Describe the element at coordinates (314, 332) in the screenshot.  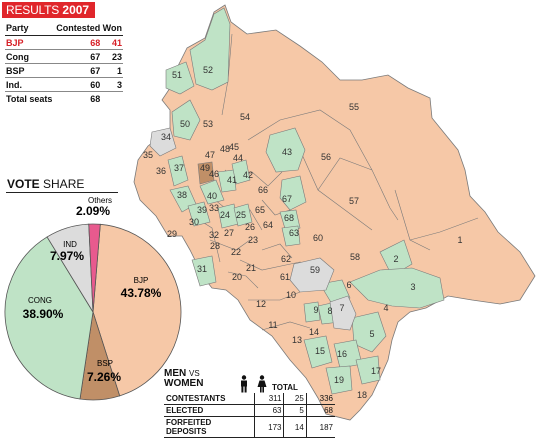
I see `constituency-number: 14` at that location.